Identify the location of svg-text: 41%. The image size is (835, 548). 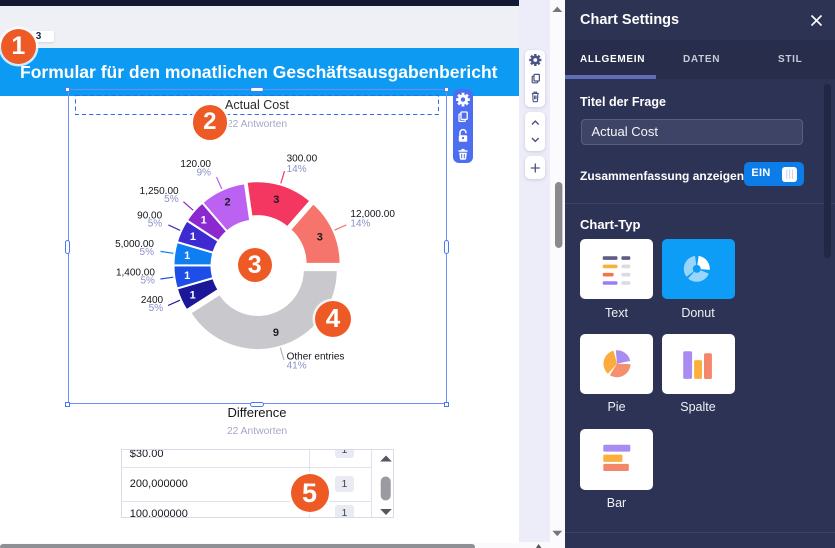
(297, 366).